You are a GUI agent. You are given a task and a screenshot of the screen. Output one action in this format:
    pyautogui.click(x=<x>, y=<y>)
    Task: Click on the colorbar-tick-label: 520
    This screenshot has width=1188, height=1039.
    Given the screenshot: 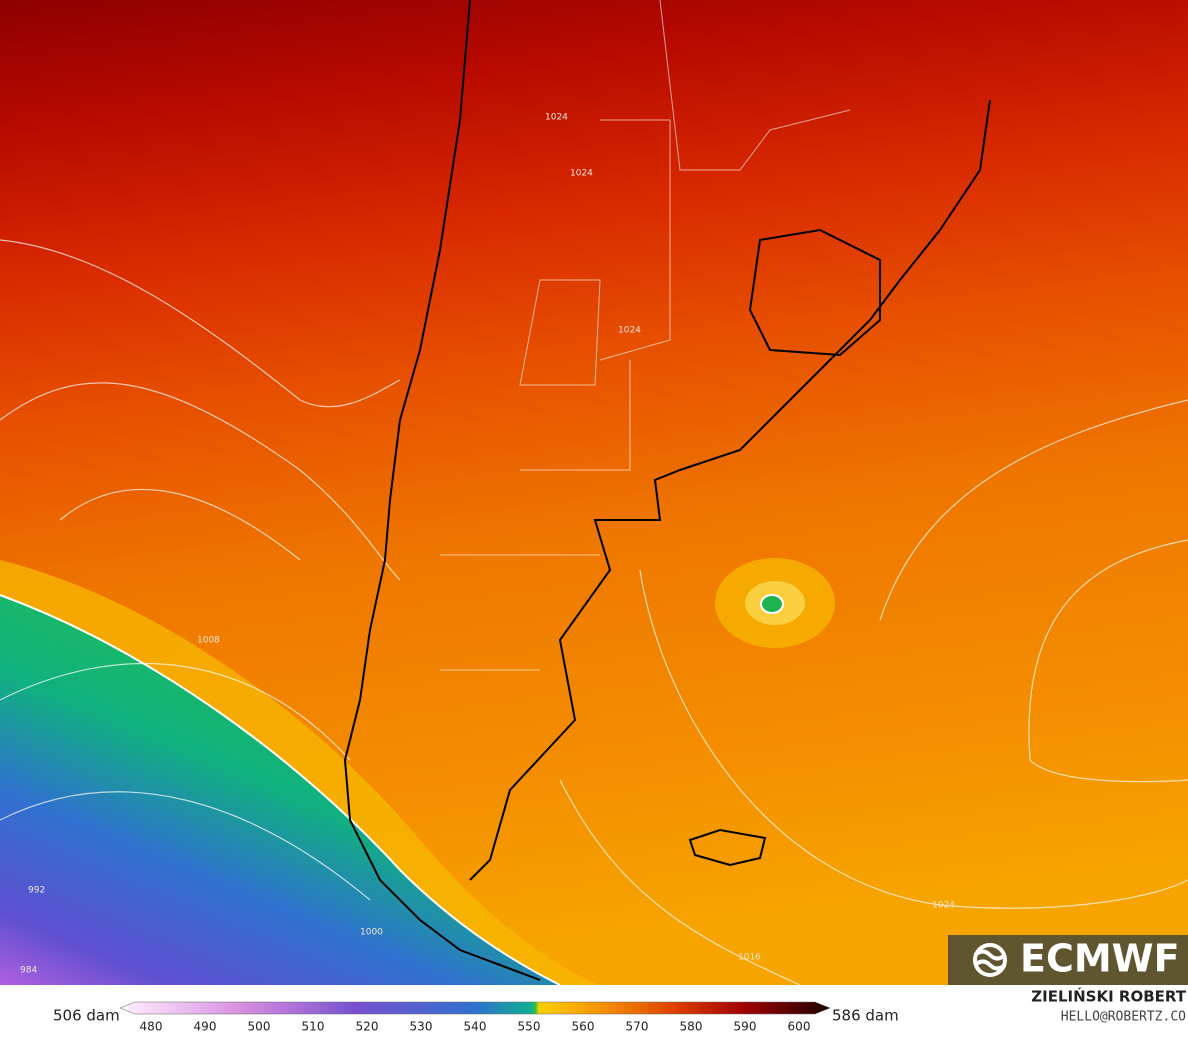 What is the action you would take?
    pyautogui.click(x=367, y=1027)
    